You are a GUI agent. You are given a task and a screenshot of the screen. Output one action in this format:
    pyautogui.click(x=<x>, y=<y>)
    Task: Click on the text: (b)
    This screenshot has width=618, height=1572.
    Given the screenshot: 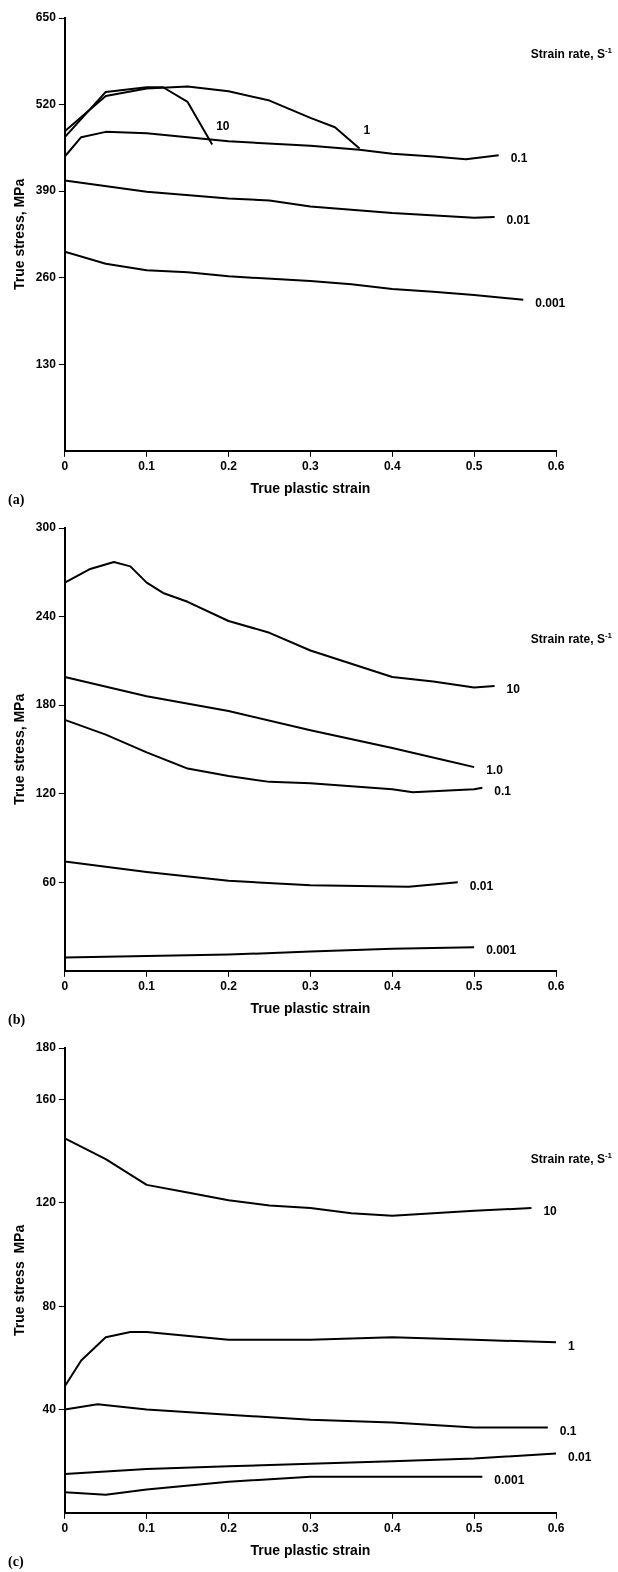 What is the action you would take?
    pyautogui.click(x=17, y=1020)
    